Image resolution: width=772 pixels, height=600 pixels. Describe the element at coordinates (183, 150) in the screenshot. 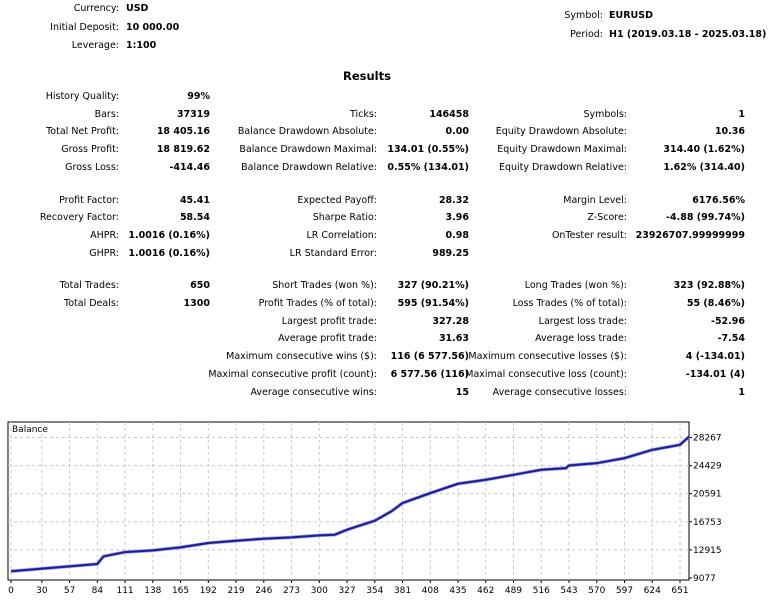

I see `result-value: 18 819.62` at that location.